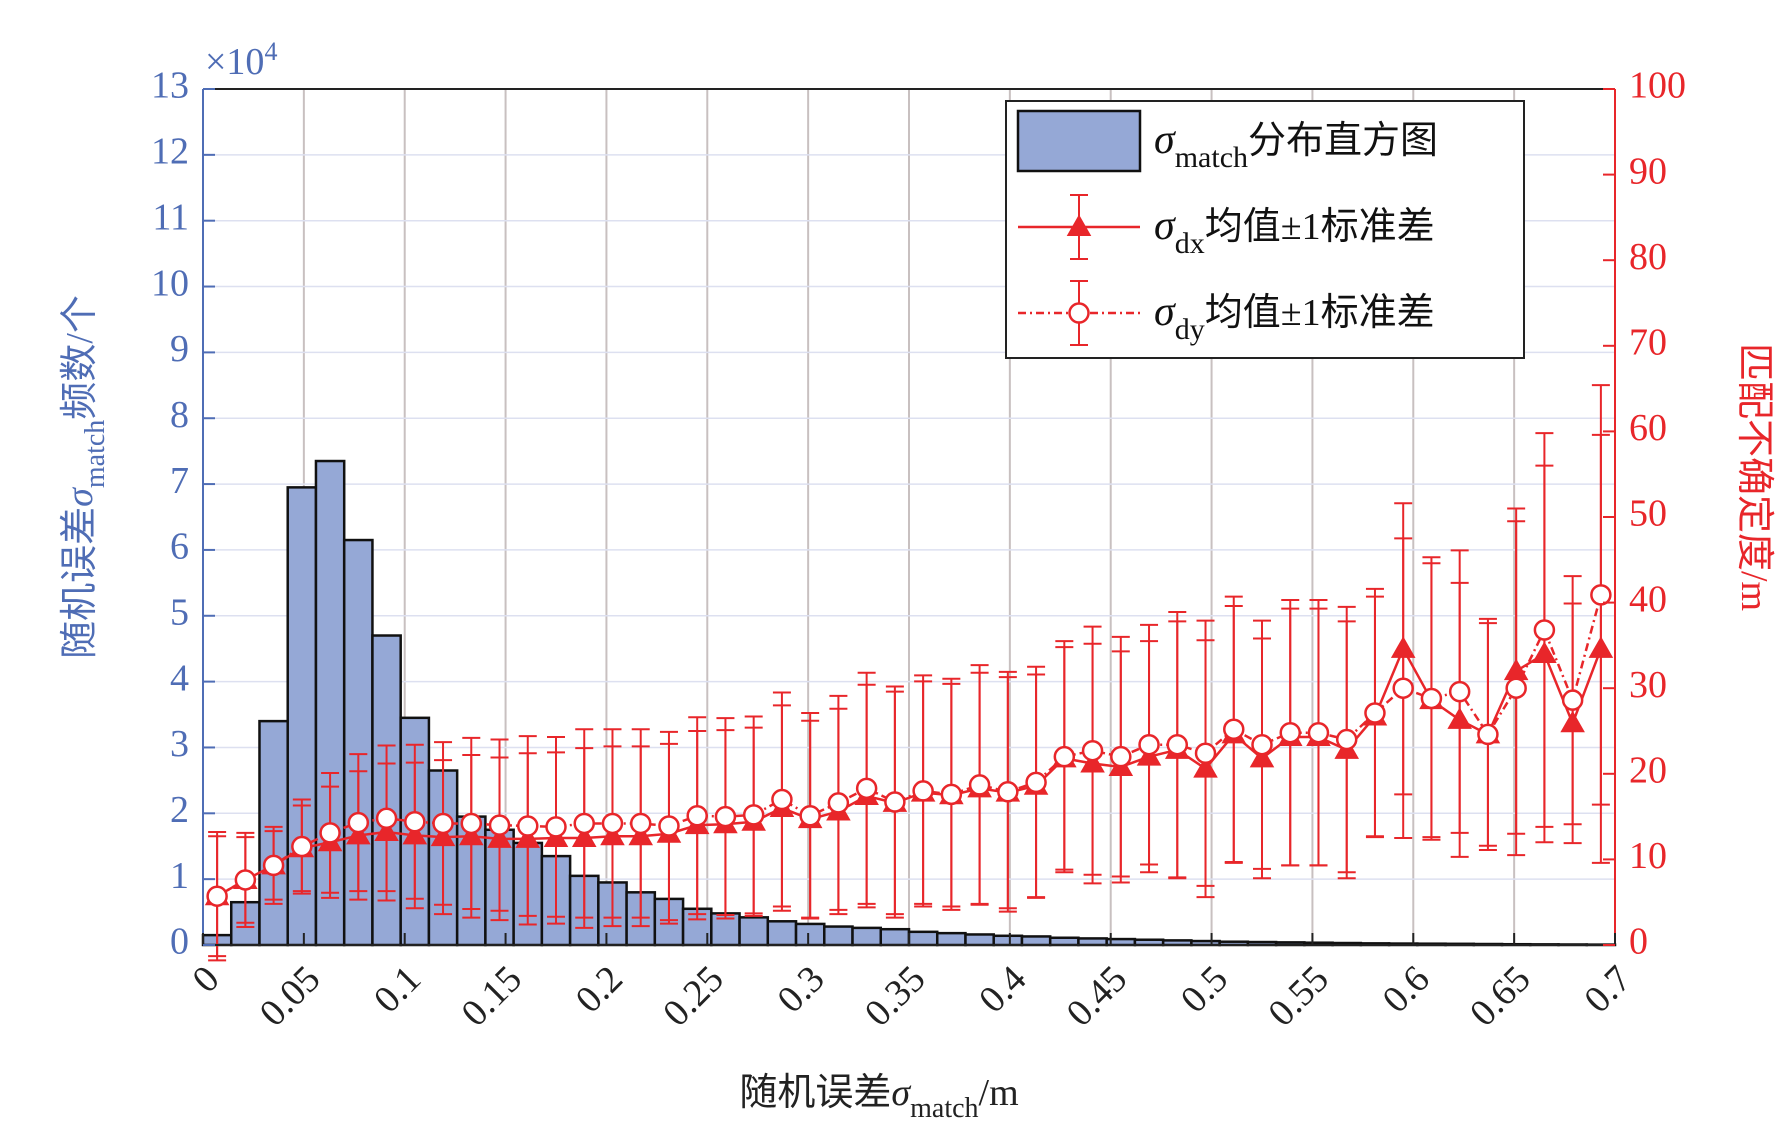 The height and width of the screenshot is (1136, 1779). What do you see at coordinates (270, 51) in the screenshot?
I see `multiplier-exponent: 4` at bounding box center [270, 51].